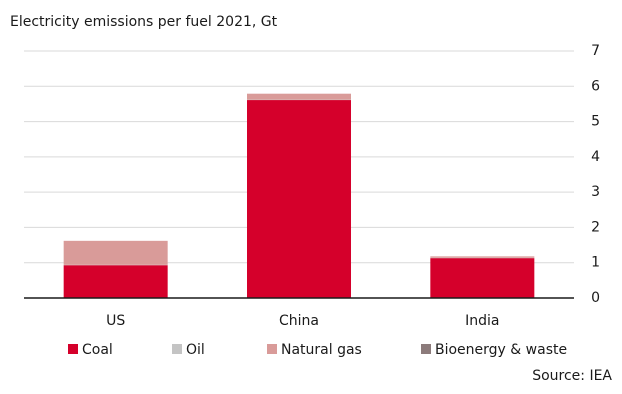  I want to click on legend-label: Coal, so click(97, 350).